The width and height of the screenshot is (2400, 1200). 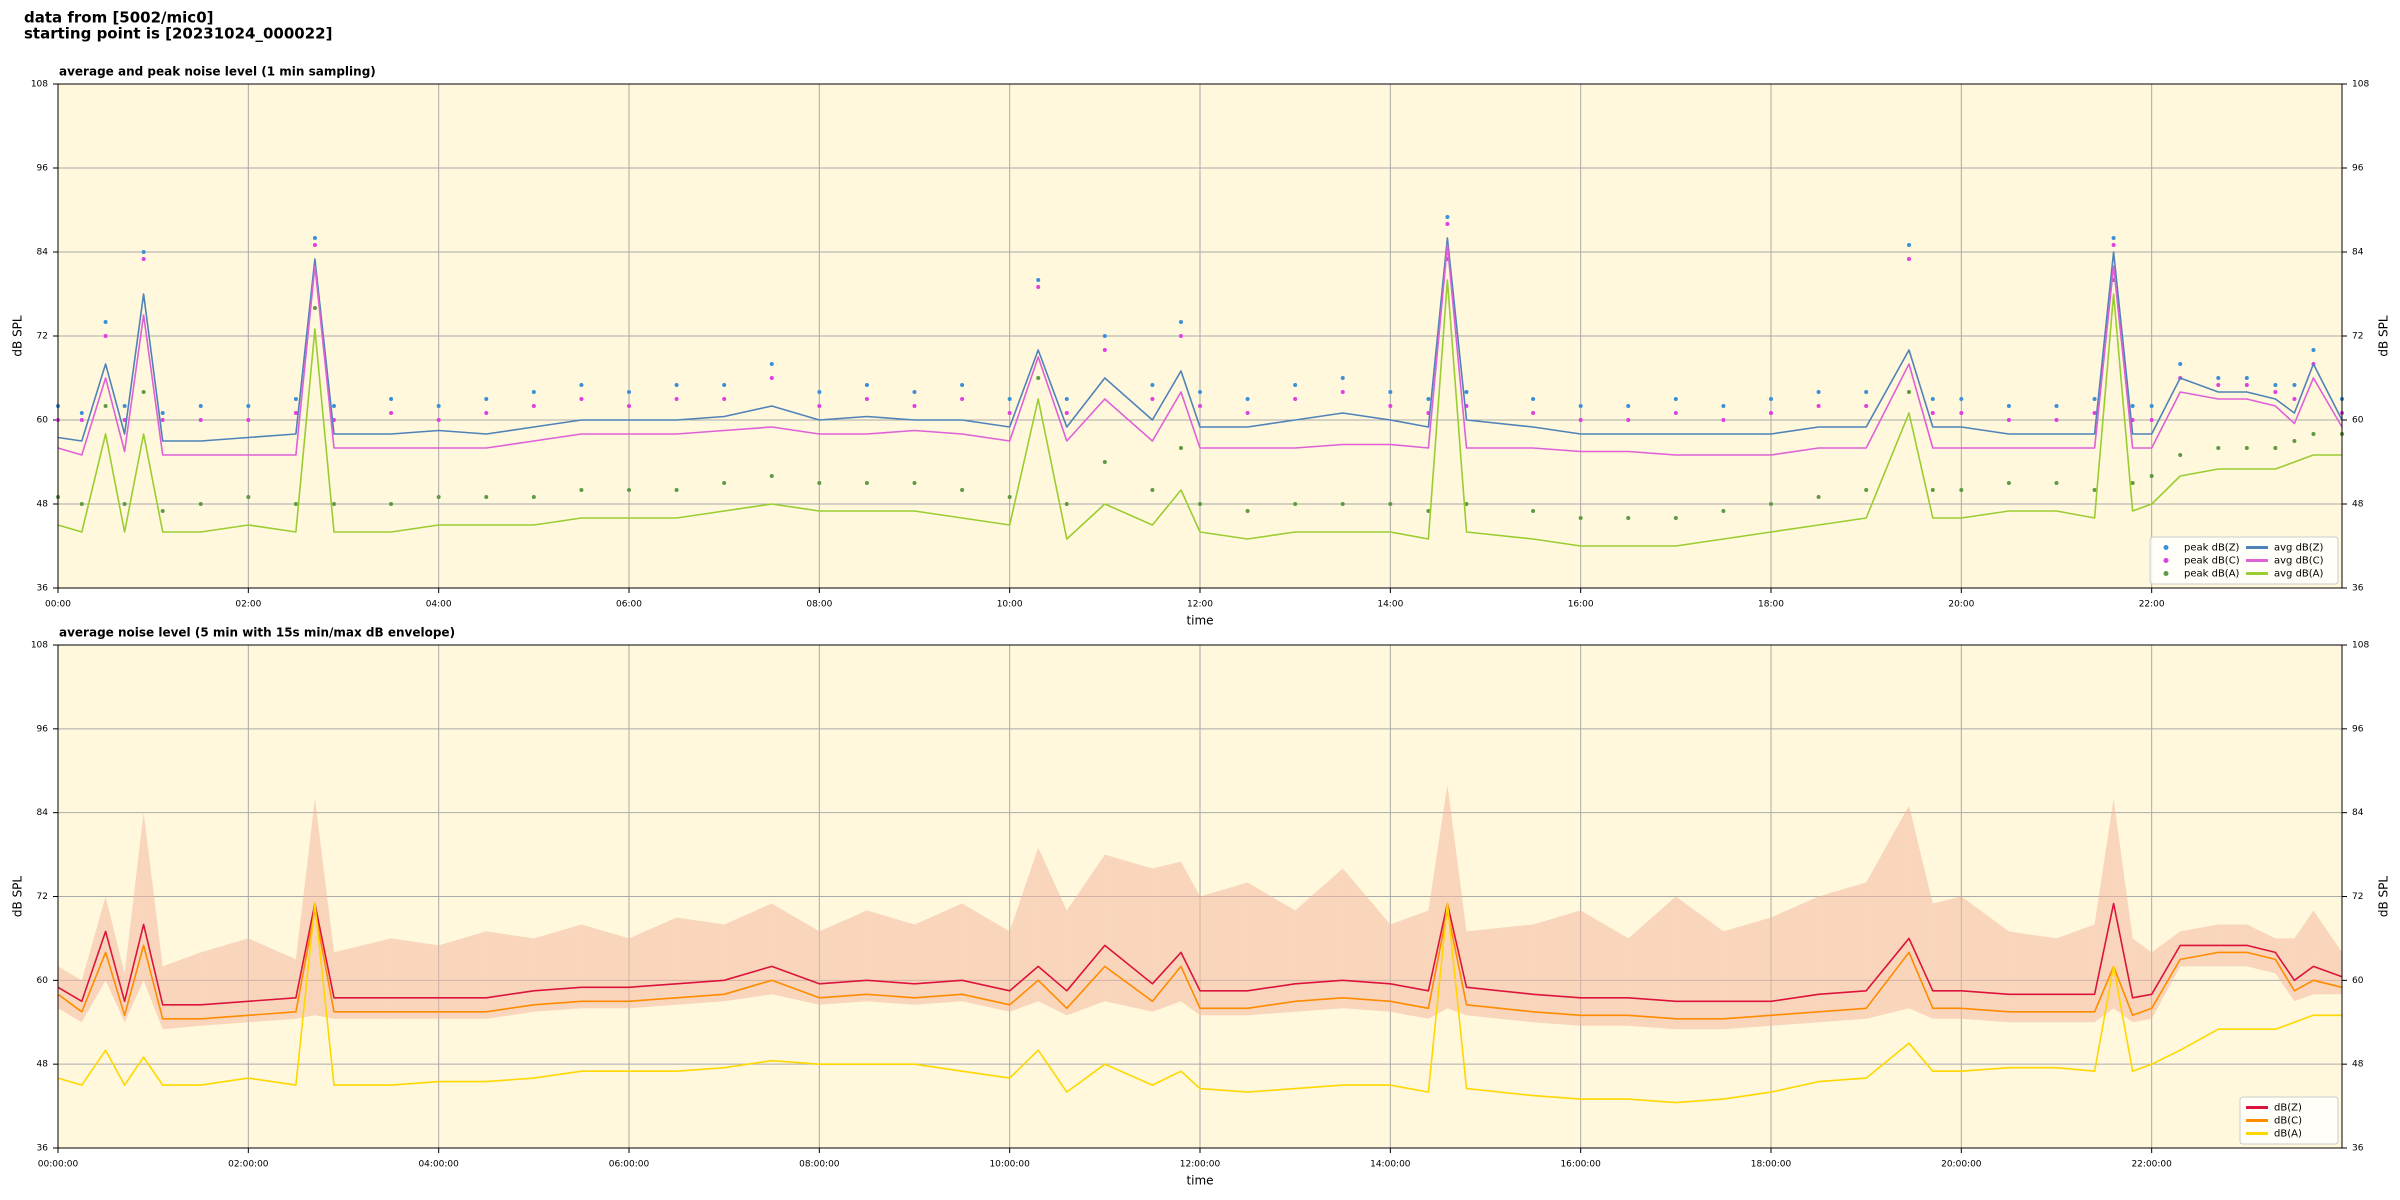 What do you see at coordinates (2299, 574) in the screenshot?
I see `legend-label: avg dB(A)` at bounding box center [2299, 574].